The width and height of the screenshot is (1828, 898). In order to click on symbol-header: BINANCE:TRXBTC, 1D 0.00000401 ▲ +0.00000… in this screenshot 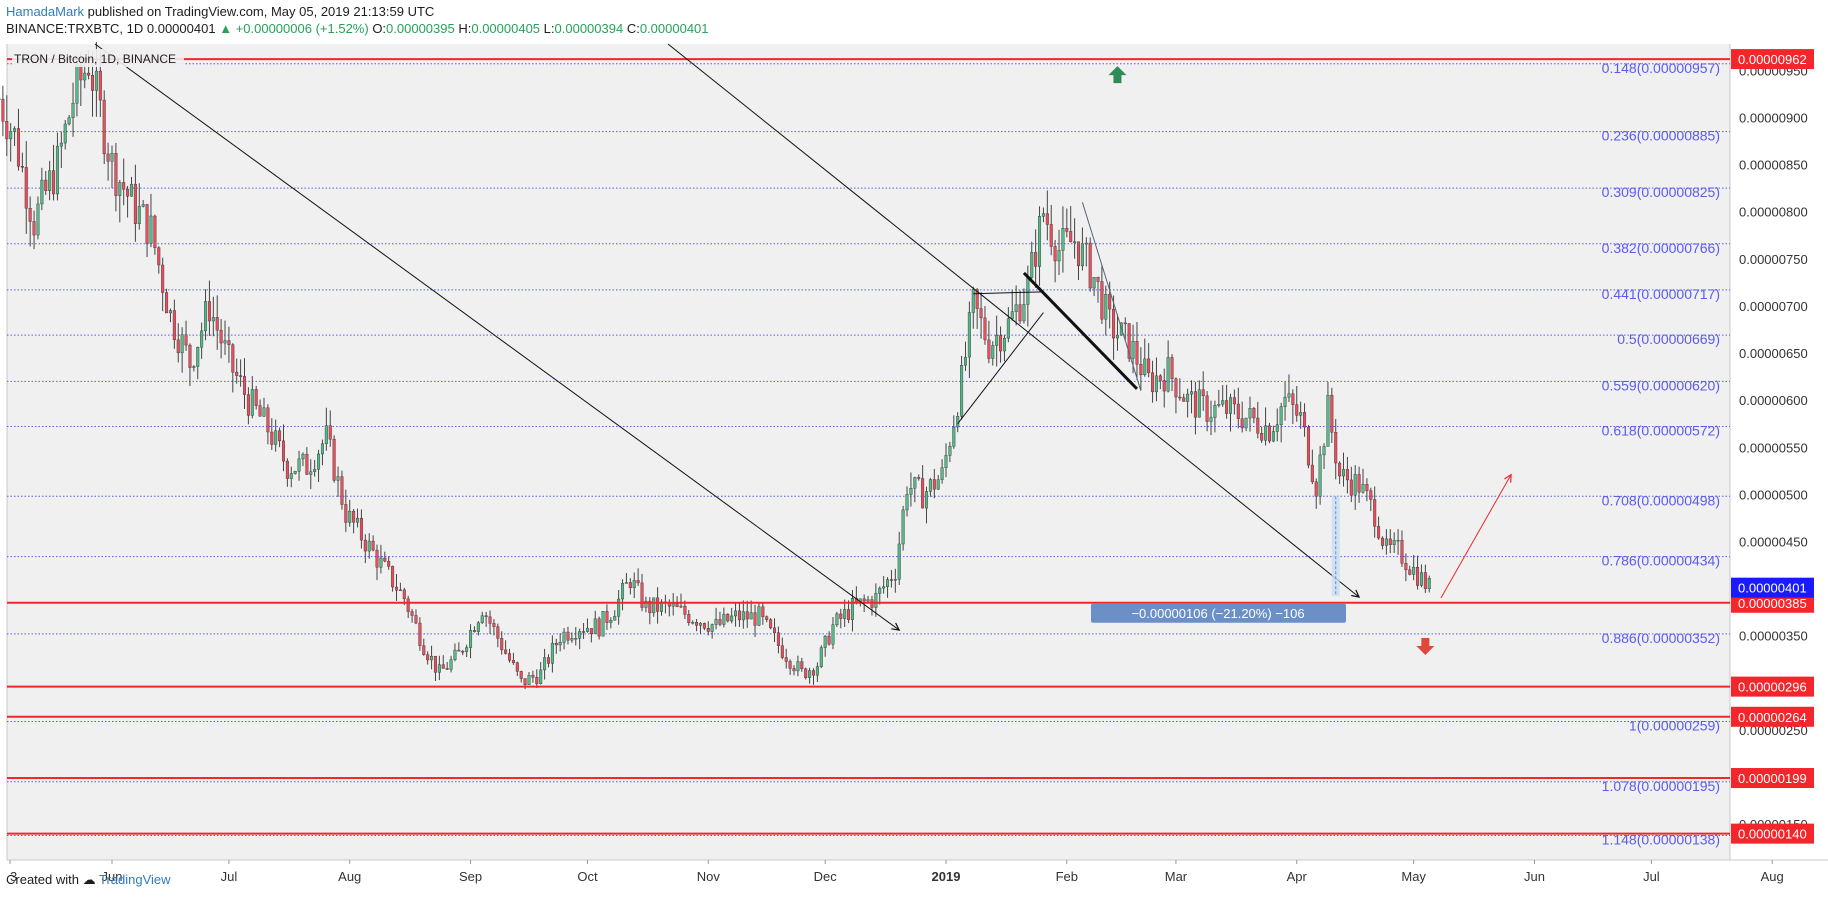, I will do `click(357, 28)`.